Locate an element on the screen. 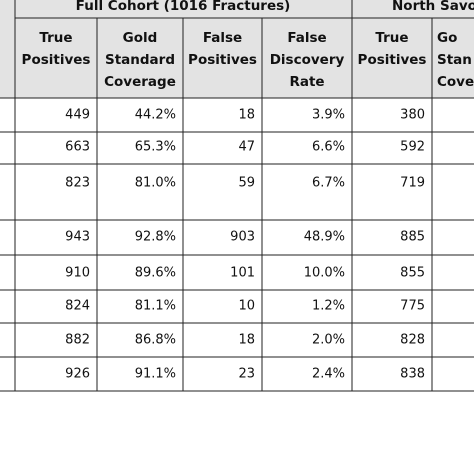  group-header: Full Cohort (1016 Fractures) is located at coordinates (183, 7).